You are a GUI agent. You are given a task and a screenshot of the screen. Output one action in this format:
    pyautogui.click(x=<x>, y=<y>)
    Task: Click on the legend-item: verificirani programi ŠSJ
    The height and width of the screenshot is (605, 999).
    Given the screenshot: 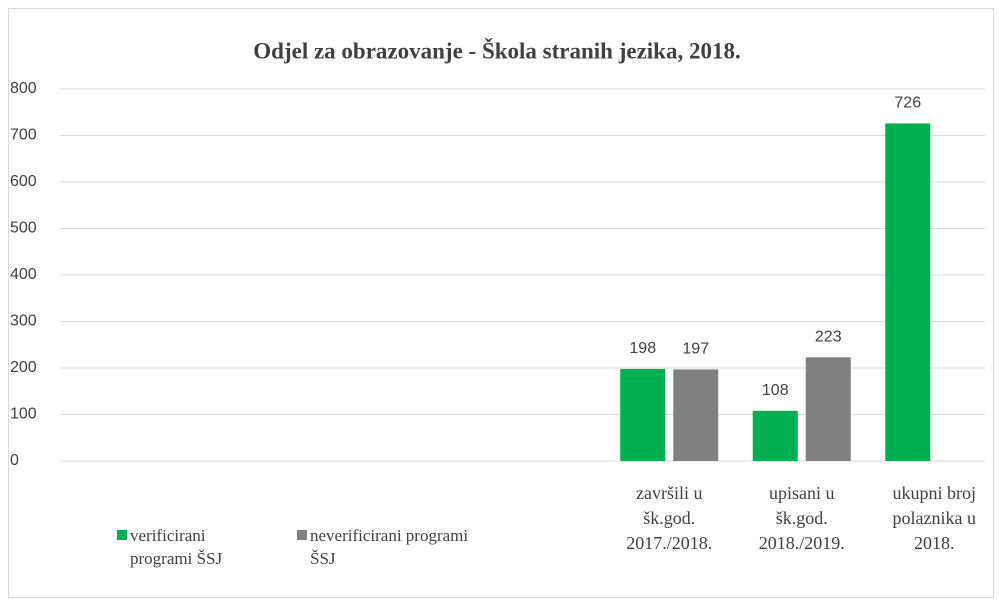 What is the action you would take?
    pyautogui.click(x=169, y=547)
    